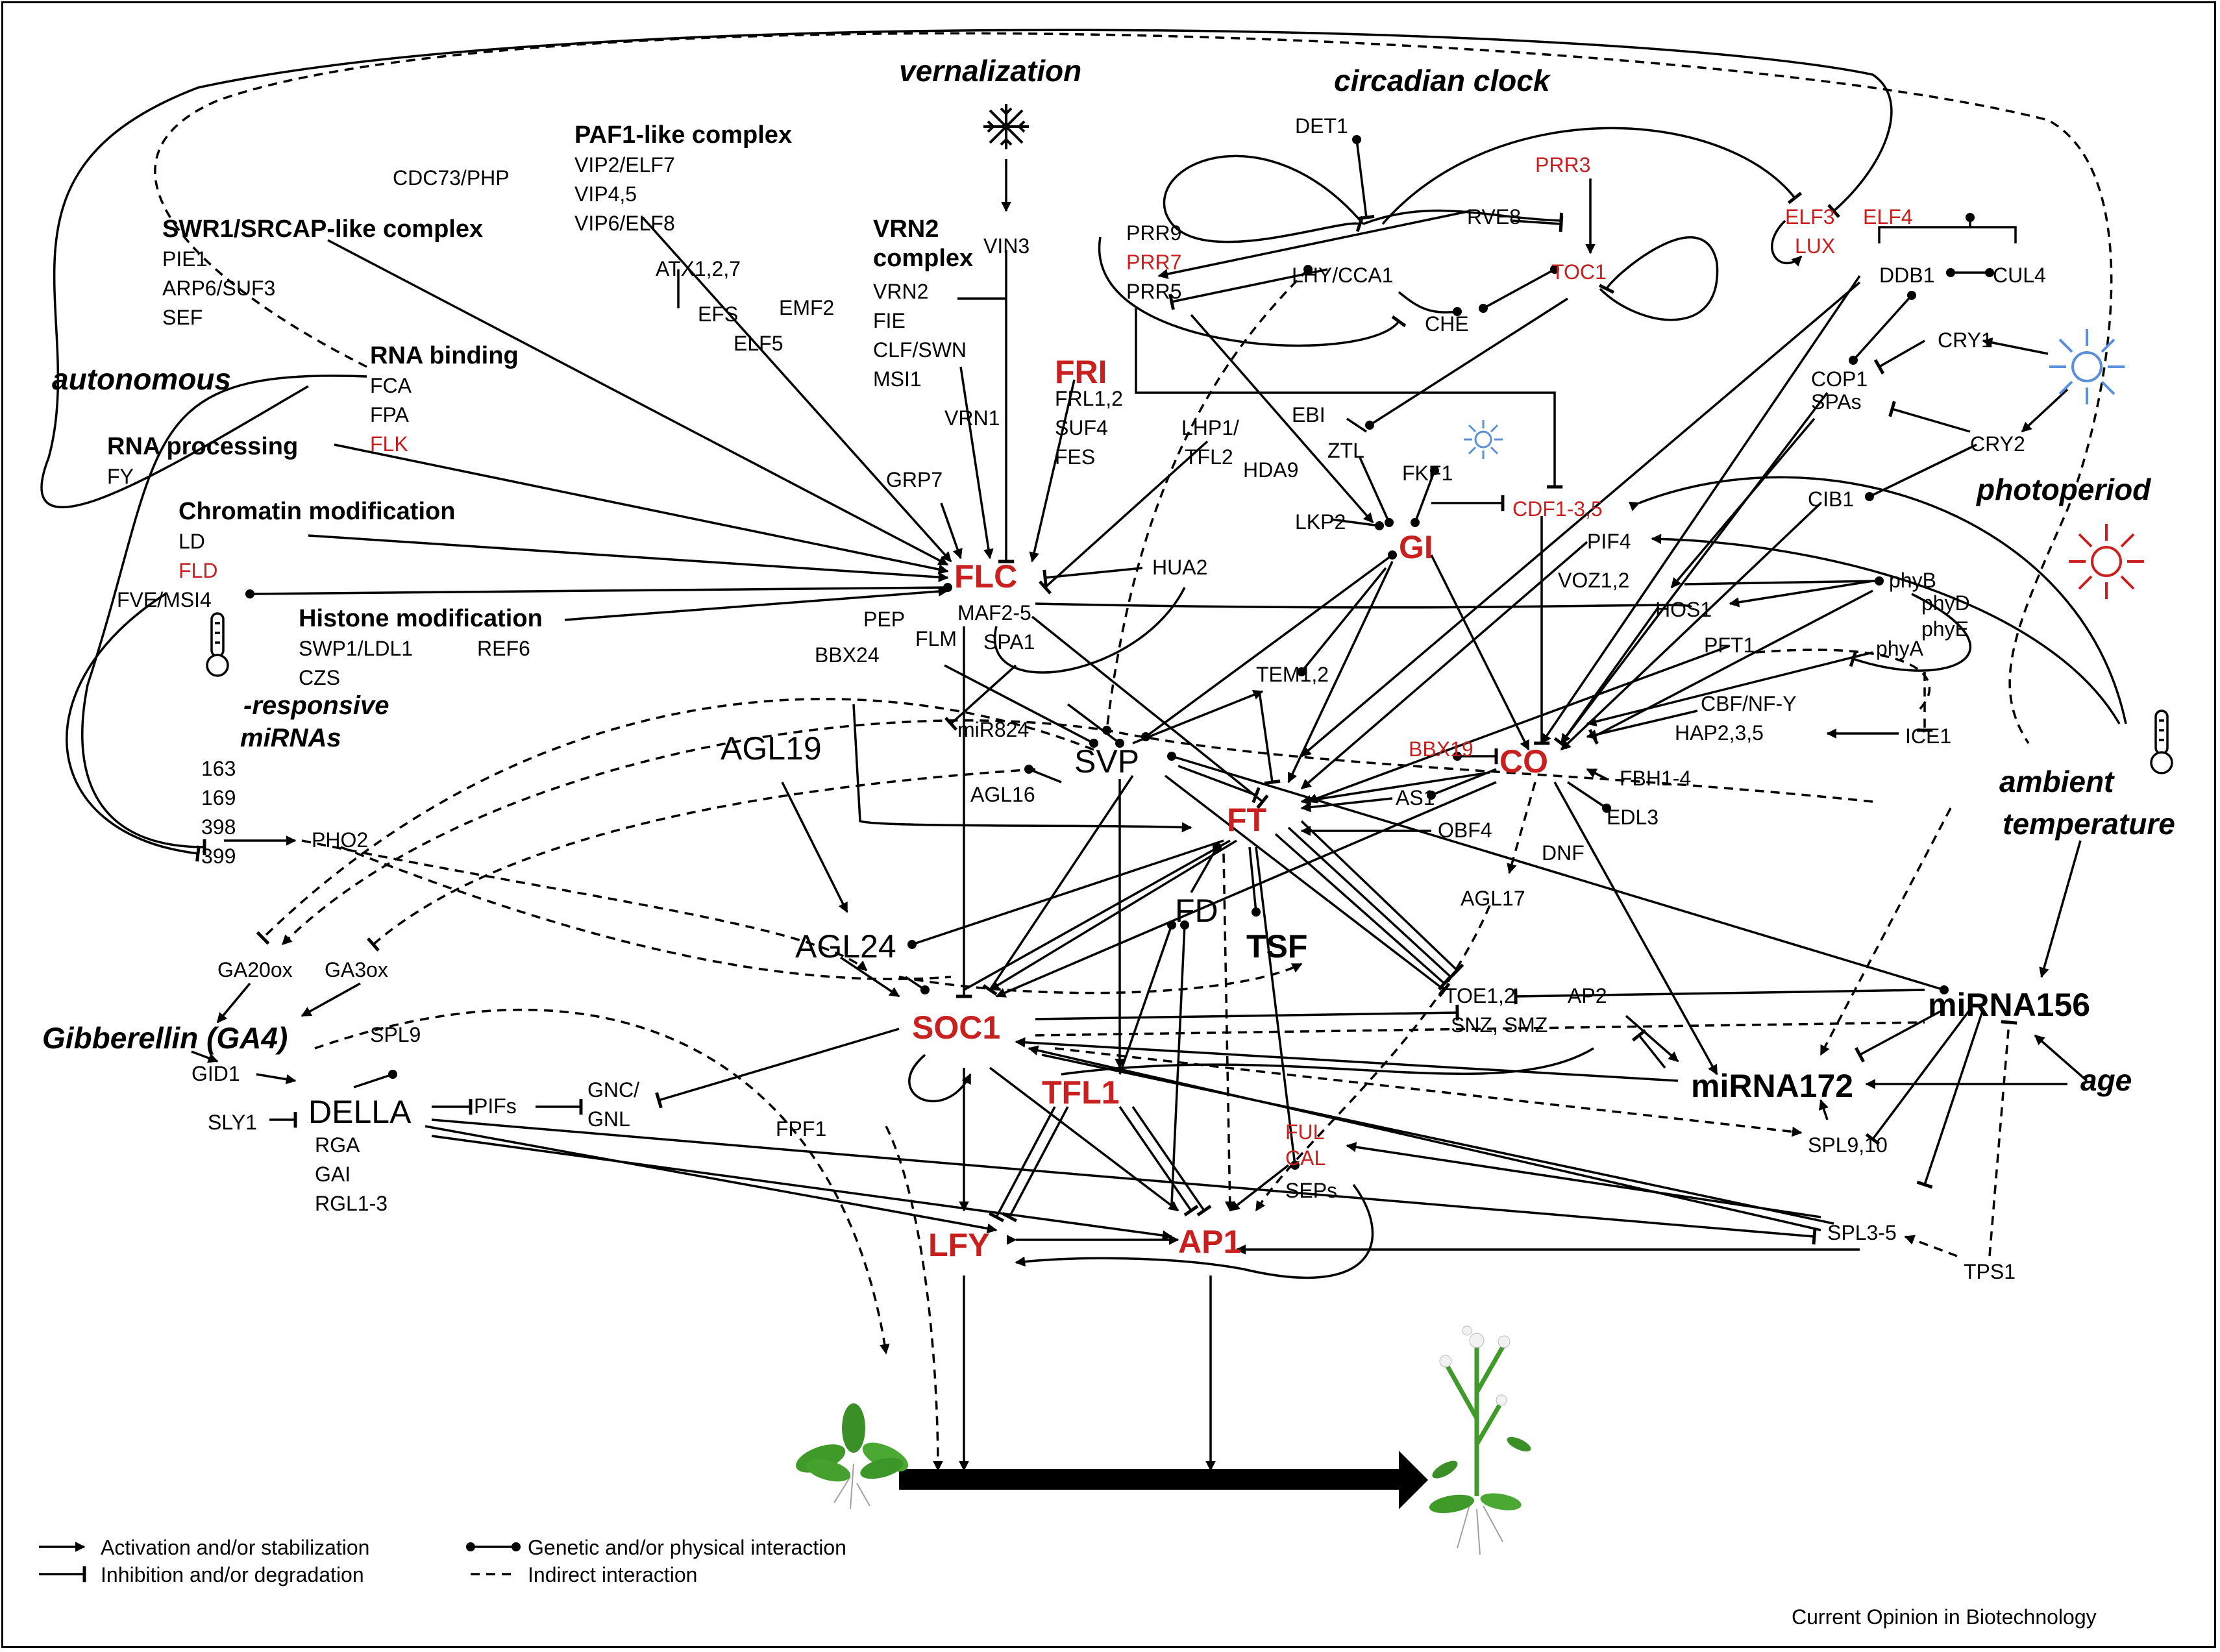 The image size is (2220, 1652). What do you see at coordinates (1743, 503) in the screenshot?
I see `edge-spas-hos1` at bounding box center [1743, 503].